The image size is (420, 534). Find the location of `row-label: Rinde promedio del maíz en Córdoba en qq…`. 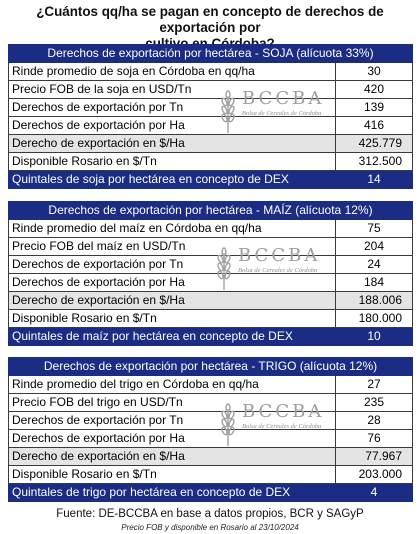

row-label: Rinde promedio del maíz en Córdoba en qq… is located at coordinates (172, 228).